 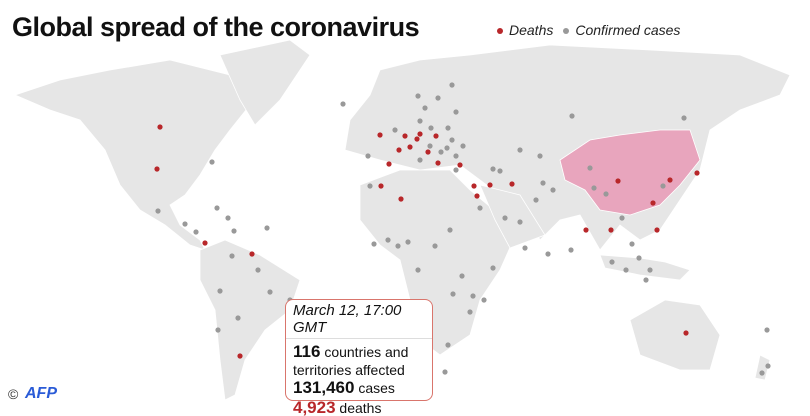 What do you see at coordinates (630, 172) in the screenshot?
I see `china` at bounding box center [630, 172].